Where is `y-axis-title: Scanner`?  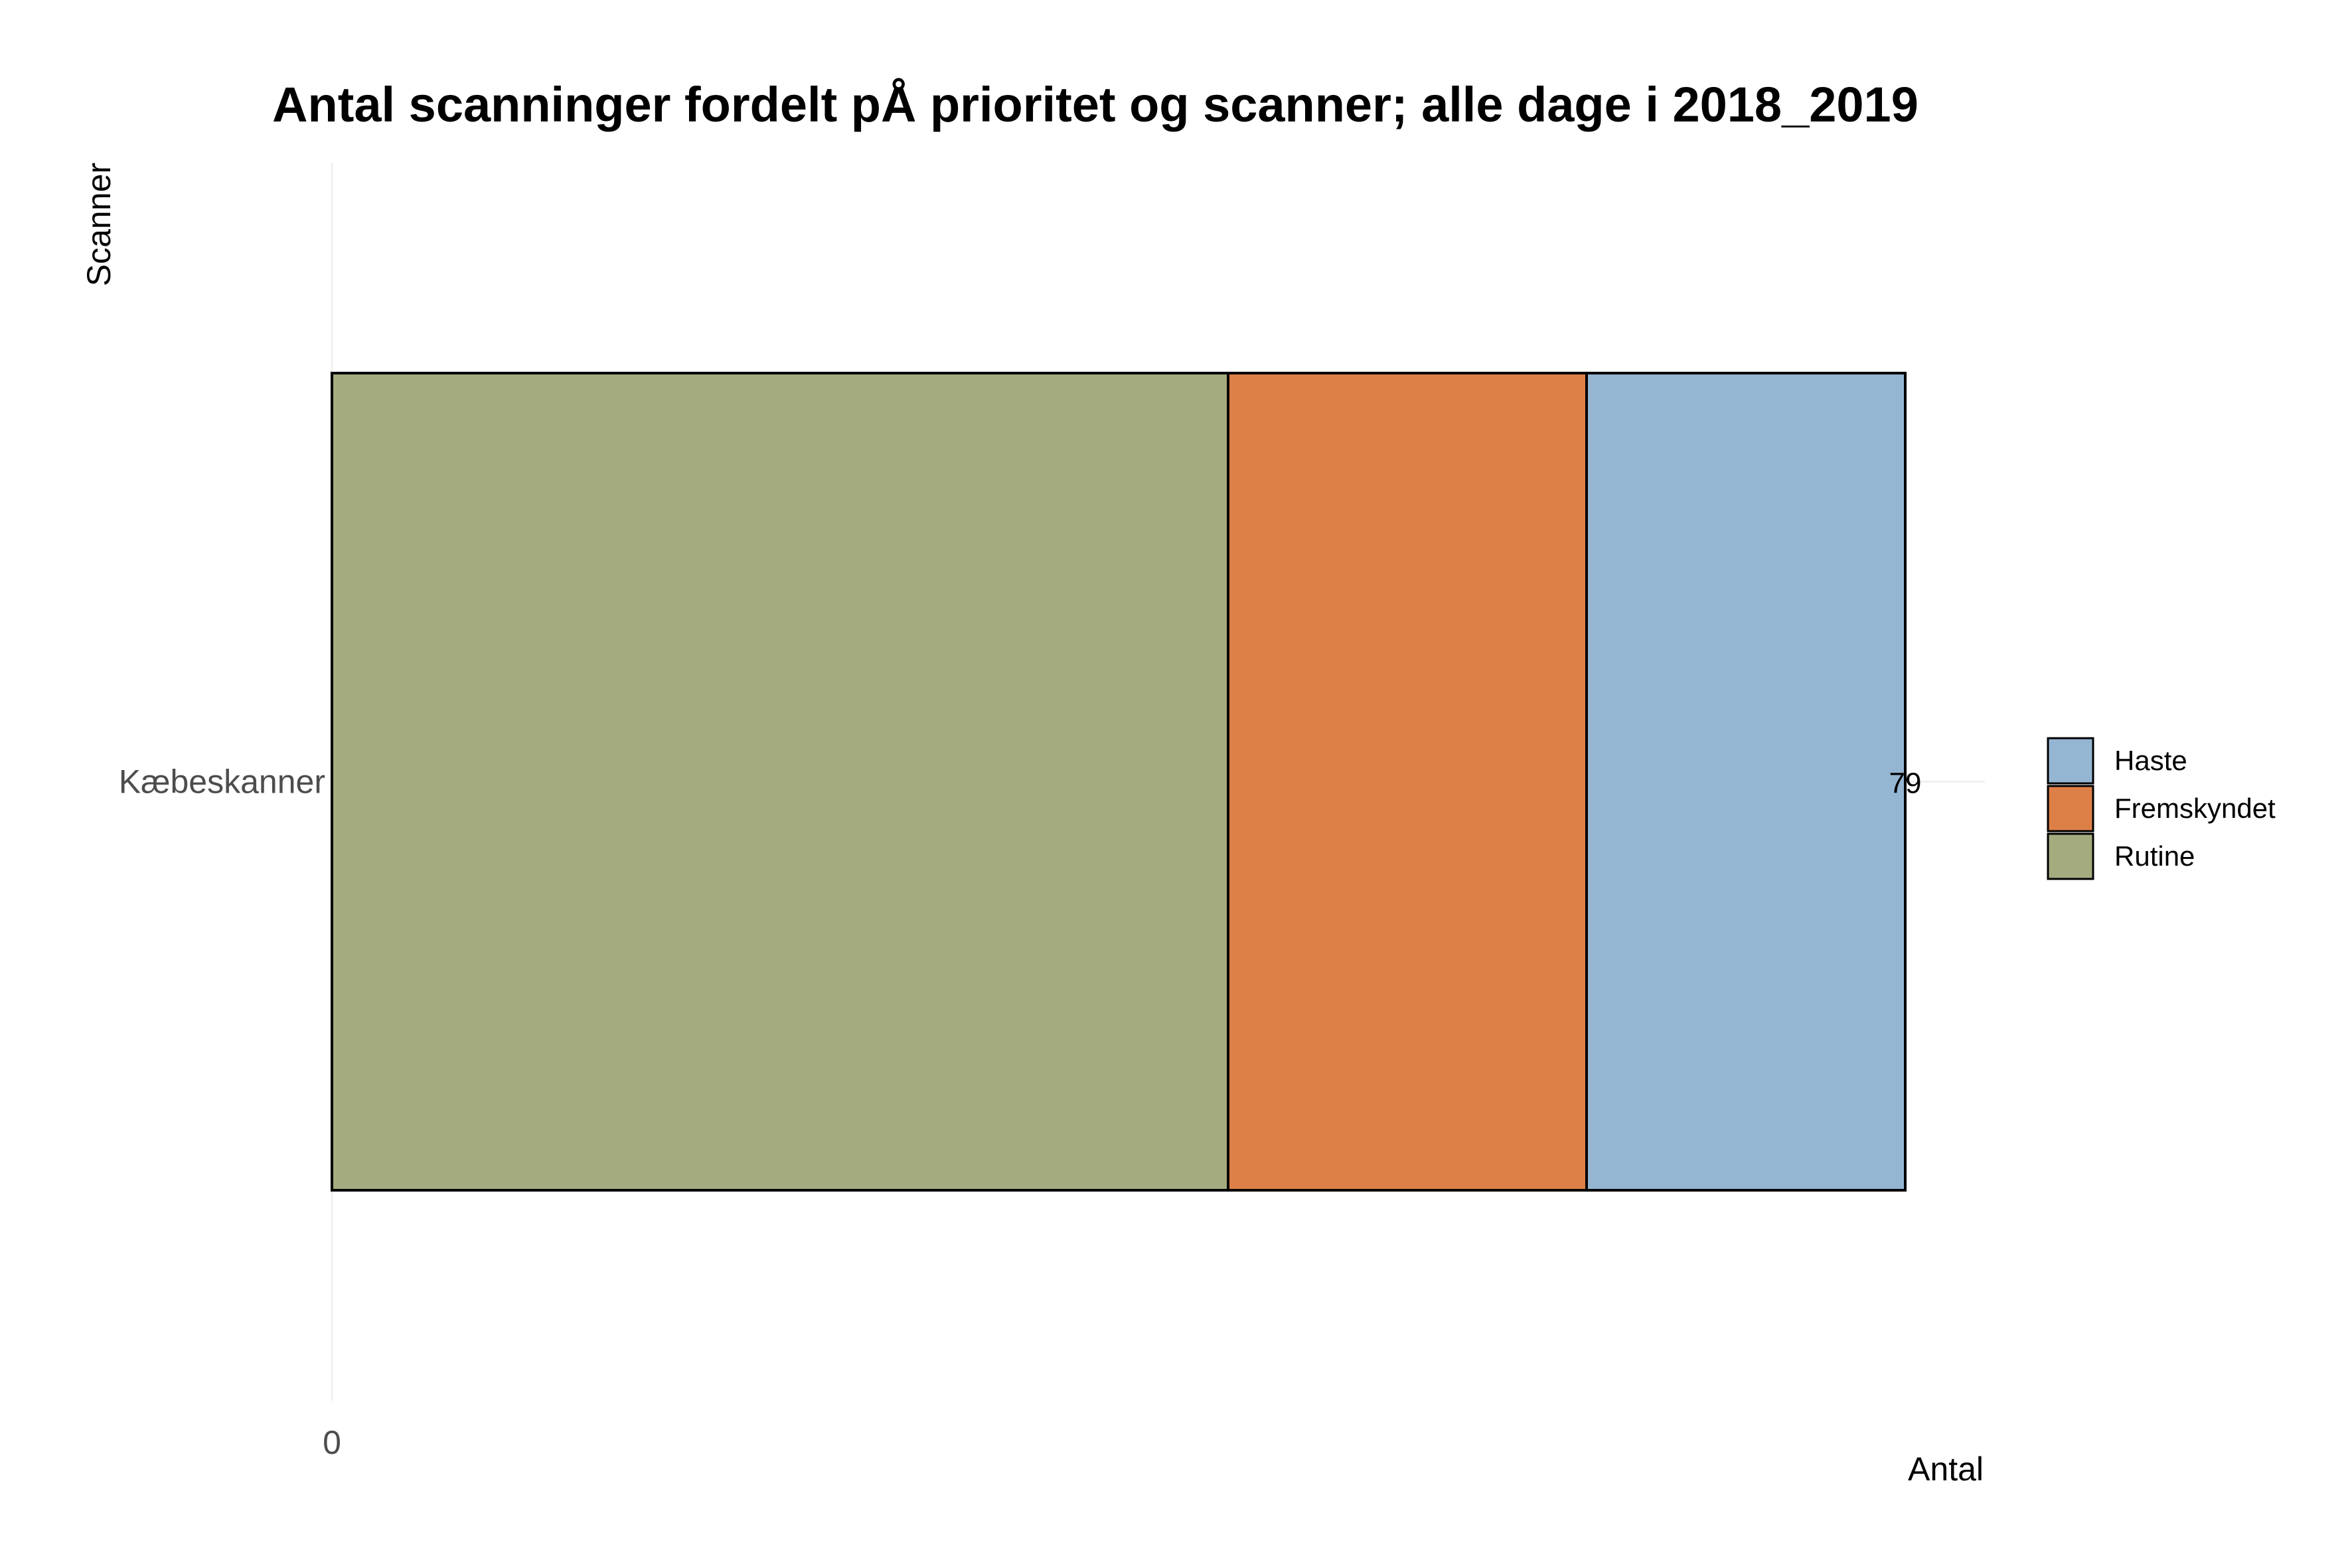
y-axis-title: Scanner is located at coordinates (99, 225).